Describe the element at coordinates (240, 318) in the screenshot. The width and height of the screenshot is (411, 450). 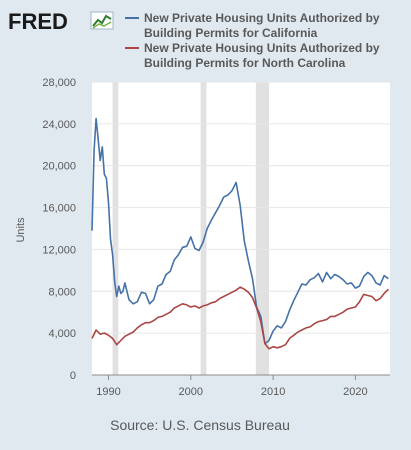
I see `series-line-north-carolina` at that location.